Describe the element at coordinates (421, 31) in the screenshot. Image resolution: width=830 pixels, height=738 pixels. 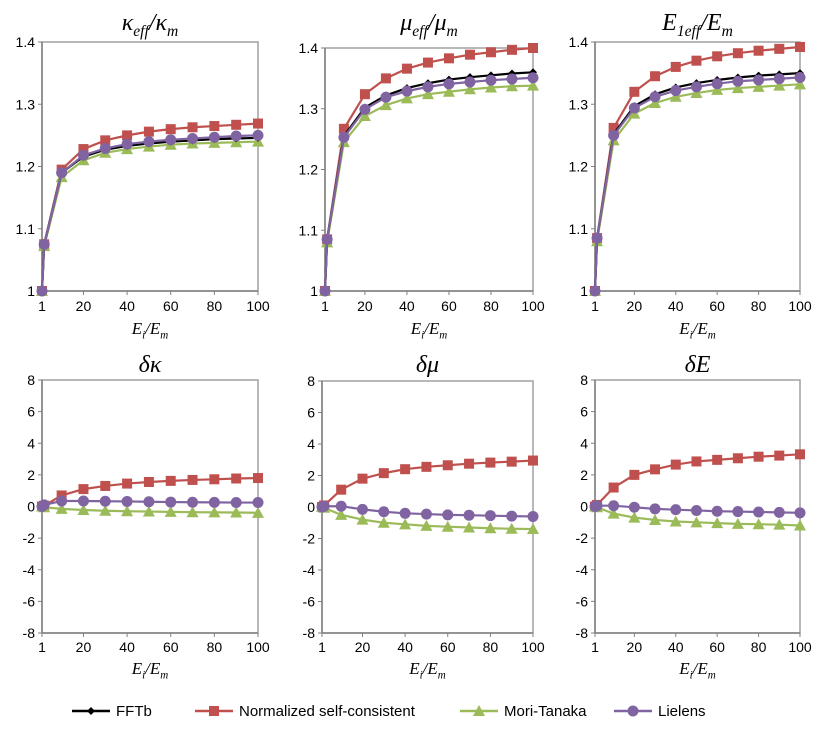
I see `subscript: eff` at that location.